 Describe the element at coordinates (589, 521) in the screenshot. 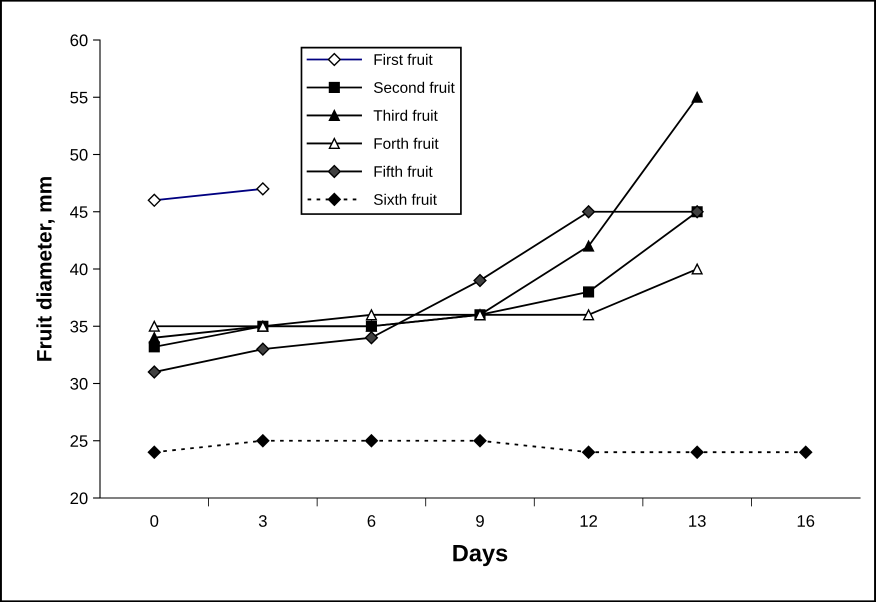

I see `x-tick-label: 12` at that location.